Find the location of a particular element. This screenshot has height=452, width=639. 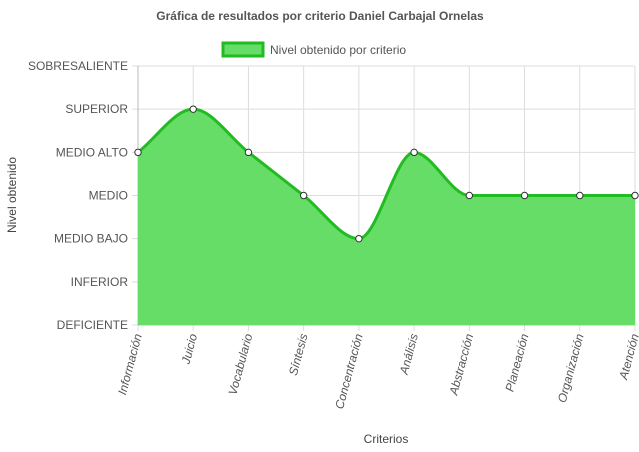

x-tick-label: Juicio is located at coordinates (189, 349).